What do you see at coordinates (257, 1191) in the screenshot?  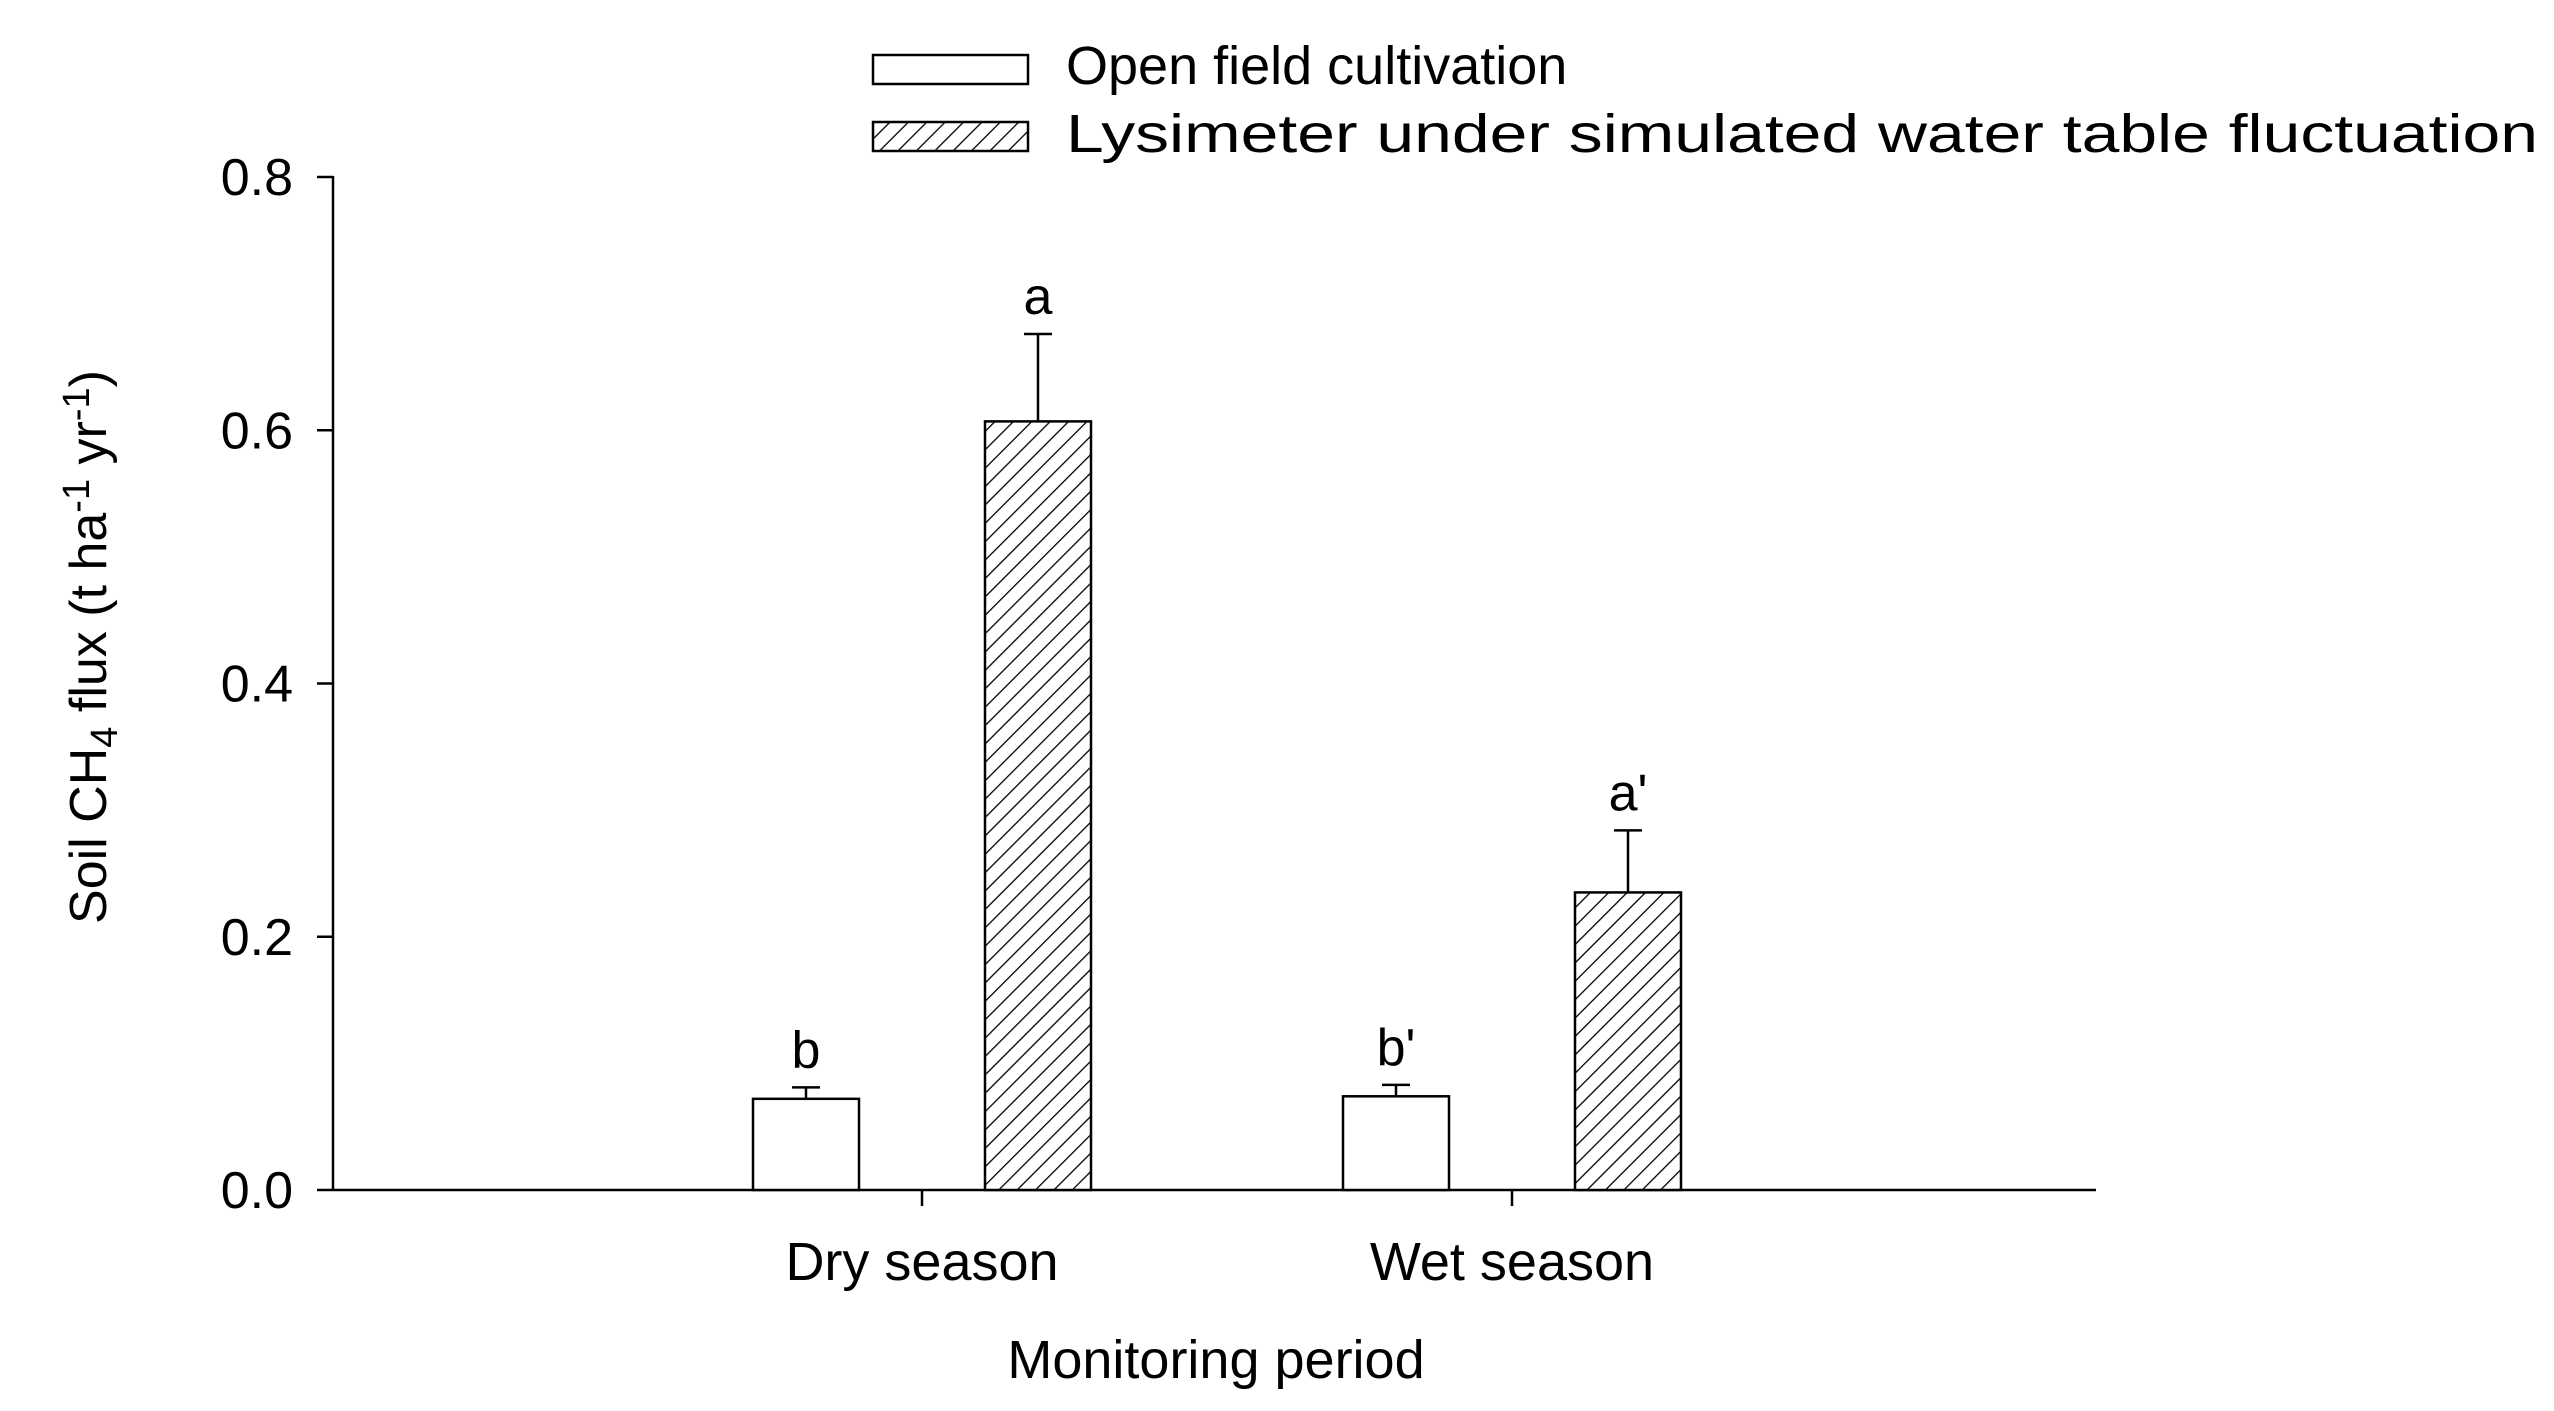 I see `y-tick-label: 0.0` at bounding box center [257, 1191].